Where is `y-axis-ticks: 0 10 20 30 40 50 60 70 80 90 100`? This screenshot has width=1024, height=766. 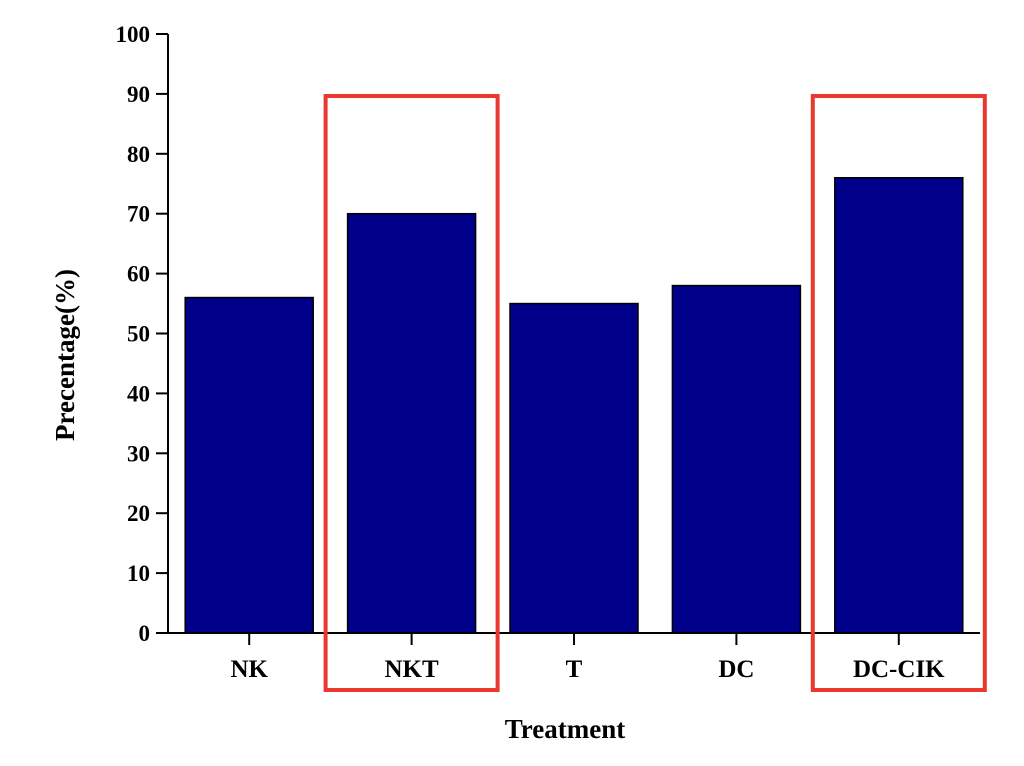 y-axis-ticks: 0 10 20 30 40 50 60 70 80 90 100 is located at coordinates (142, 334).